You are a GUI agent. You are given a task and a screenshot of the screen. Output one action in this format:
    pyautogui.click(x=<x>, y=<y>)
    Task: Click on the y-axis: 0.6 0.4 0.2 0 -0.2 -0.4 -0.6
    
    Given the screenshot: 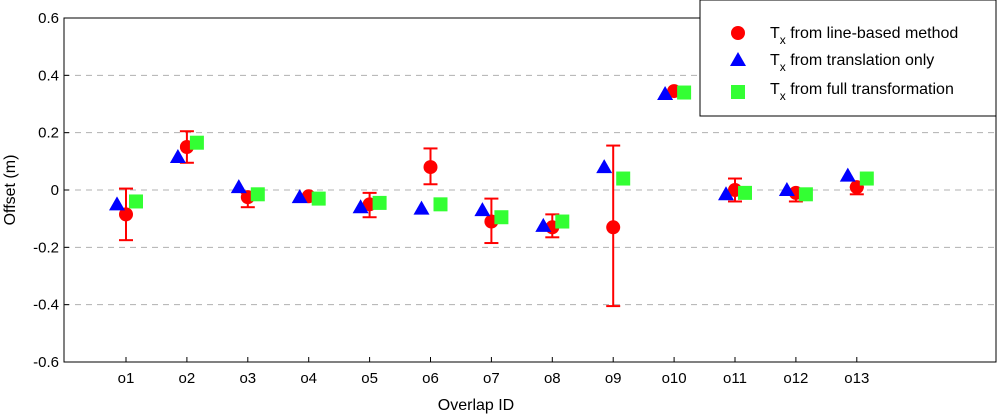 What is the action you would take?
    pyautogui.click(x=51, y=190)
    